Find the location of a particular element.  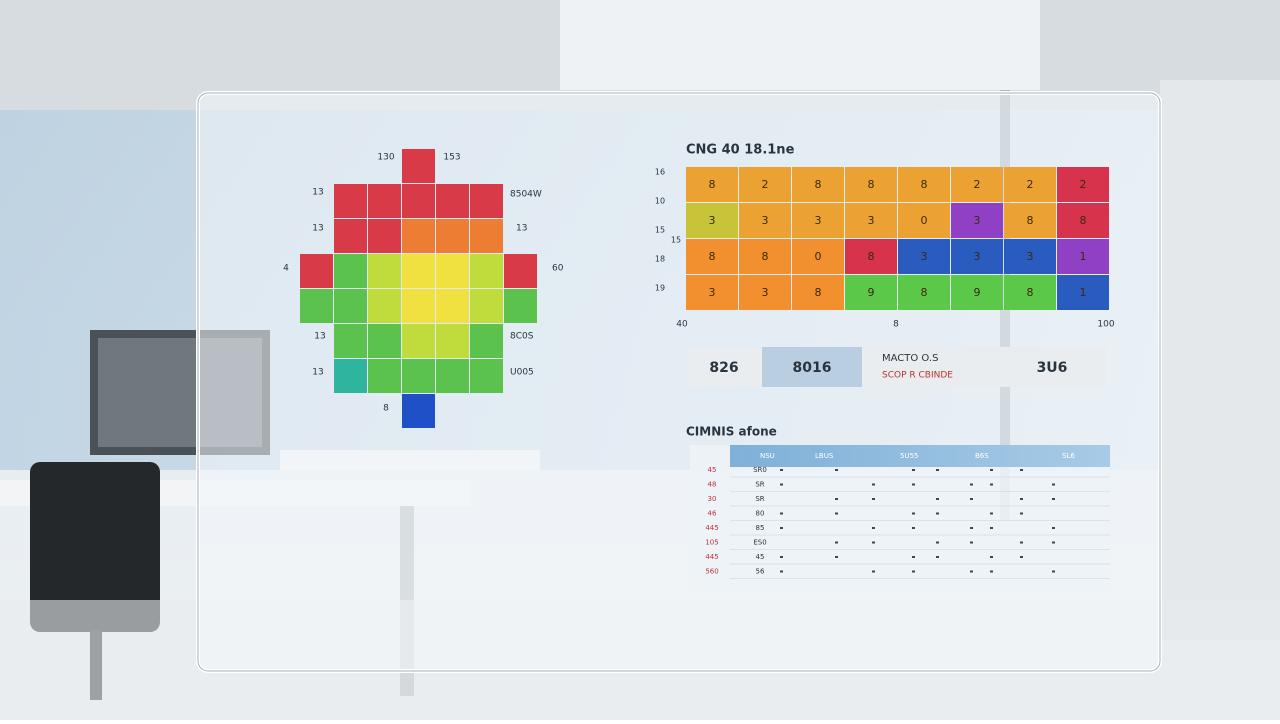

stat-subtitle: SCOP R CBINDE is located at coordinates (917, 376).